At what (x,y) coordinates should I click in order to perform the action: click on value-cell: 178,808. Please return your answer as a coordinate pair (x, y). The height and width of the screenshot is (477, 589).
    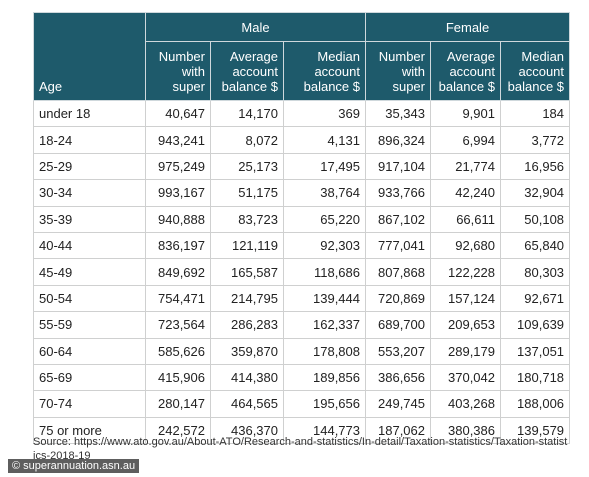
    Looking at the image, I should click on (324, 351).